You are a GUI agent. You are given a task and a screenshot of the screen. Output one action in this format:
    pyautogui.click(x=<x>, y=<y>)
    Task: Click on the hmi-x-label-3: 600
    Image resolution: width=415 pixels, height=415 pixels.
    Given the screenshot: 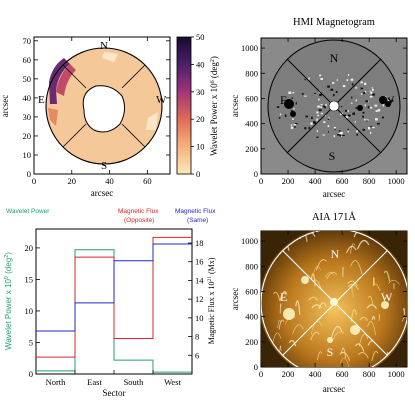 What is the action you would take?
    pyautogui.click(x=342, y=181)
    